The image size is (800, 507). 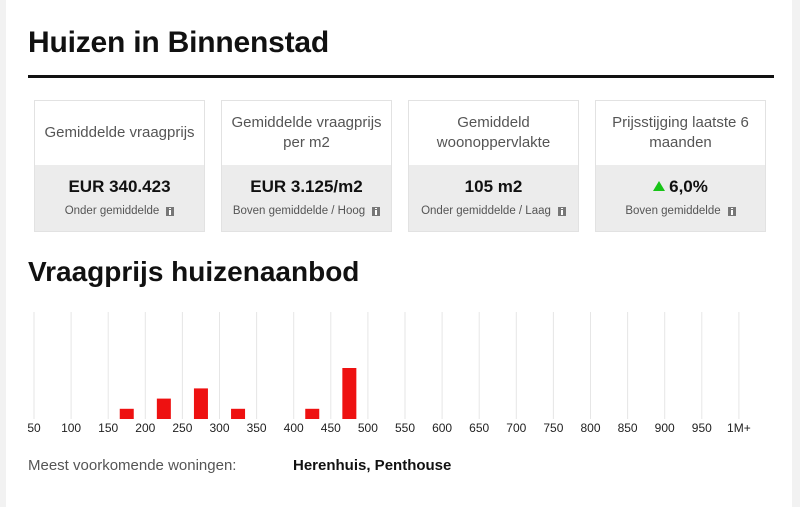 What do you see at coordinates (368, 428) in the screenshot?
I see `x-tick-label: 500` at bounding box center [368, 428].